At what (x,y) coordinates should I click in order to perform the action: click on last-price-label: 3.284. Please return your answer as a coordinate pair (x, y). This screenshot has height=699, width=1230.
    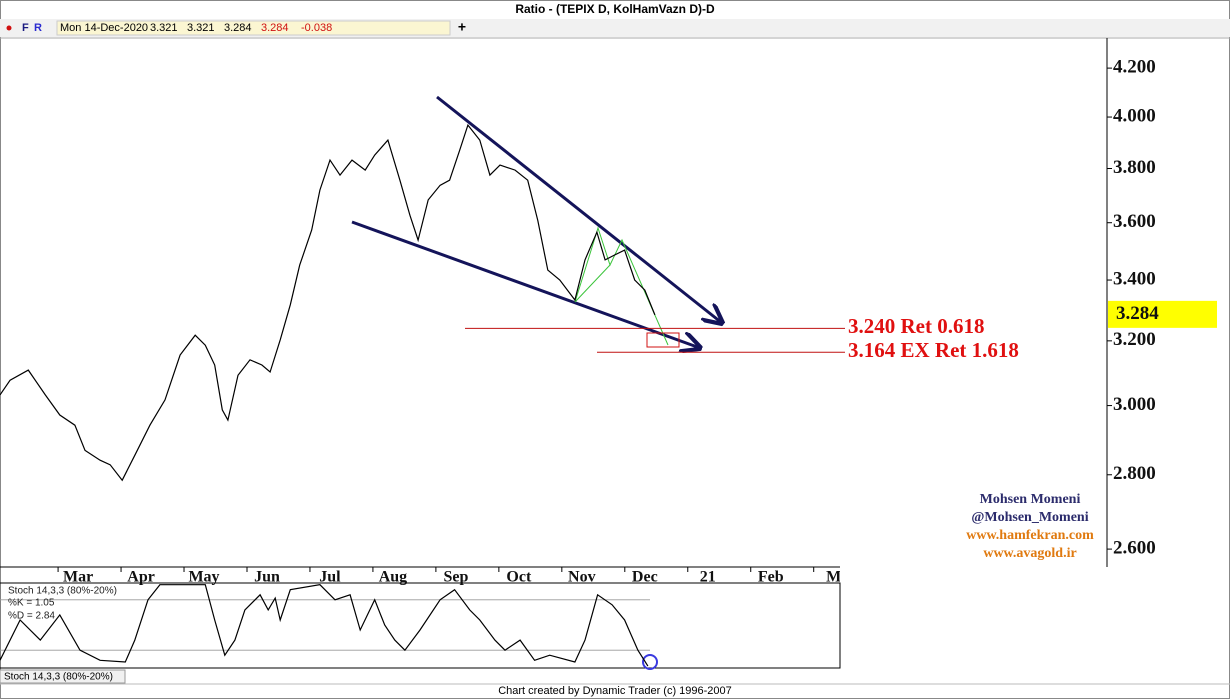
    Looking at the image, I should click on (1137, 313).